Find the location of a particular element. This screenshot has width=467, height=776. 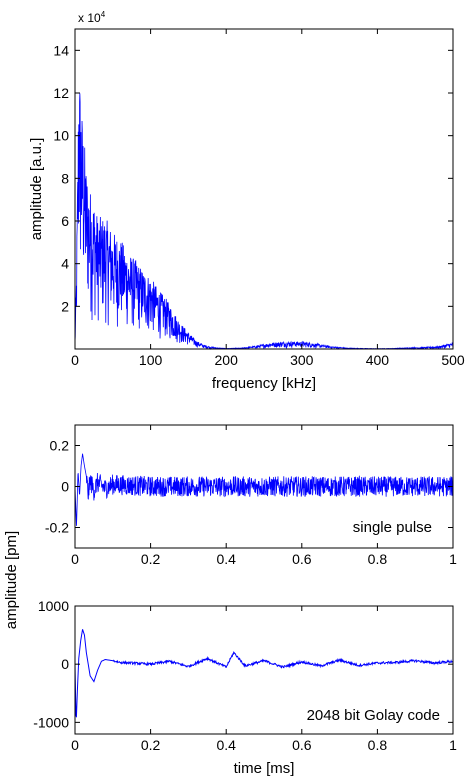

y-tick-label: 4 is located at coordinates (65, 264).